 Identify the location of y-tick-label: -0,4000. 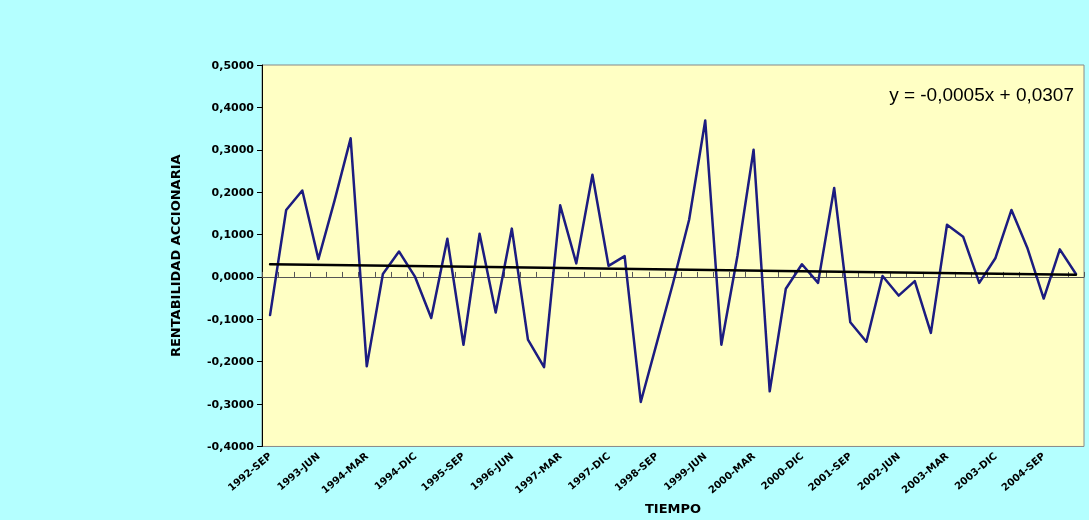
(230, 446).